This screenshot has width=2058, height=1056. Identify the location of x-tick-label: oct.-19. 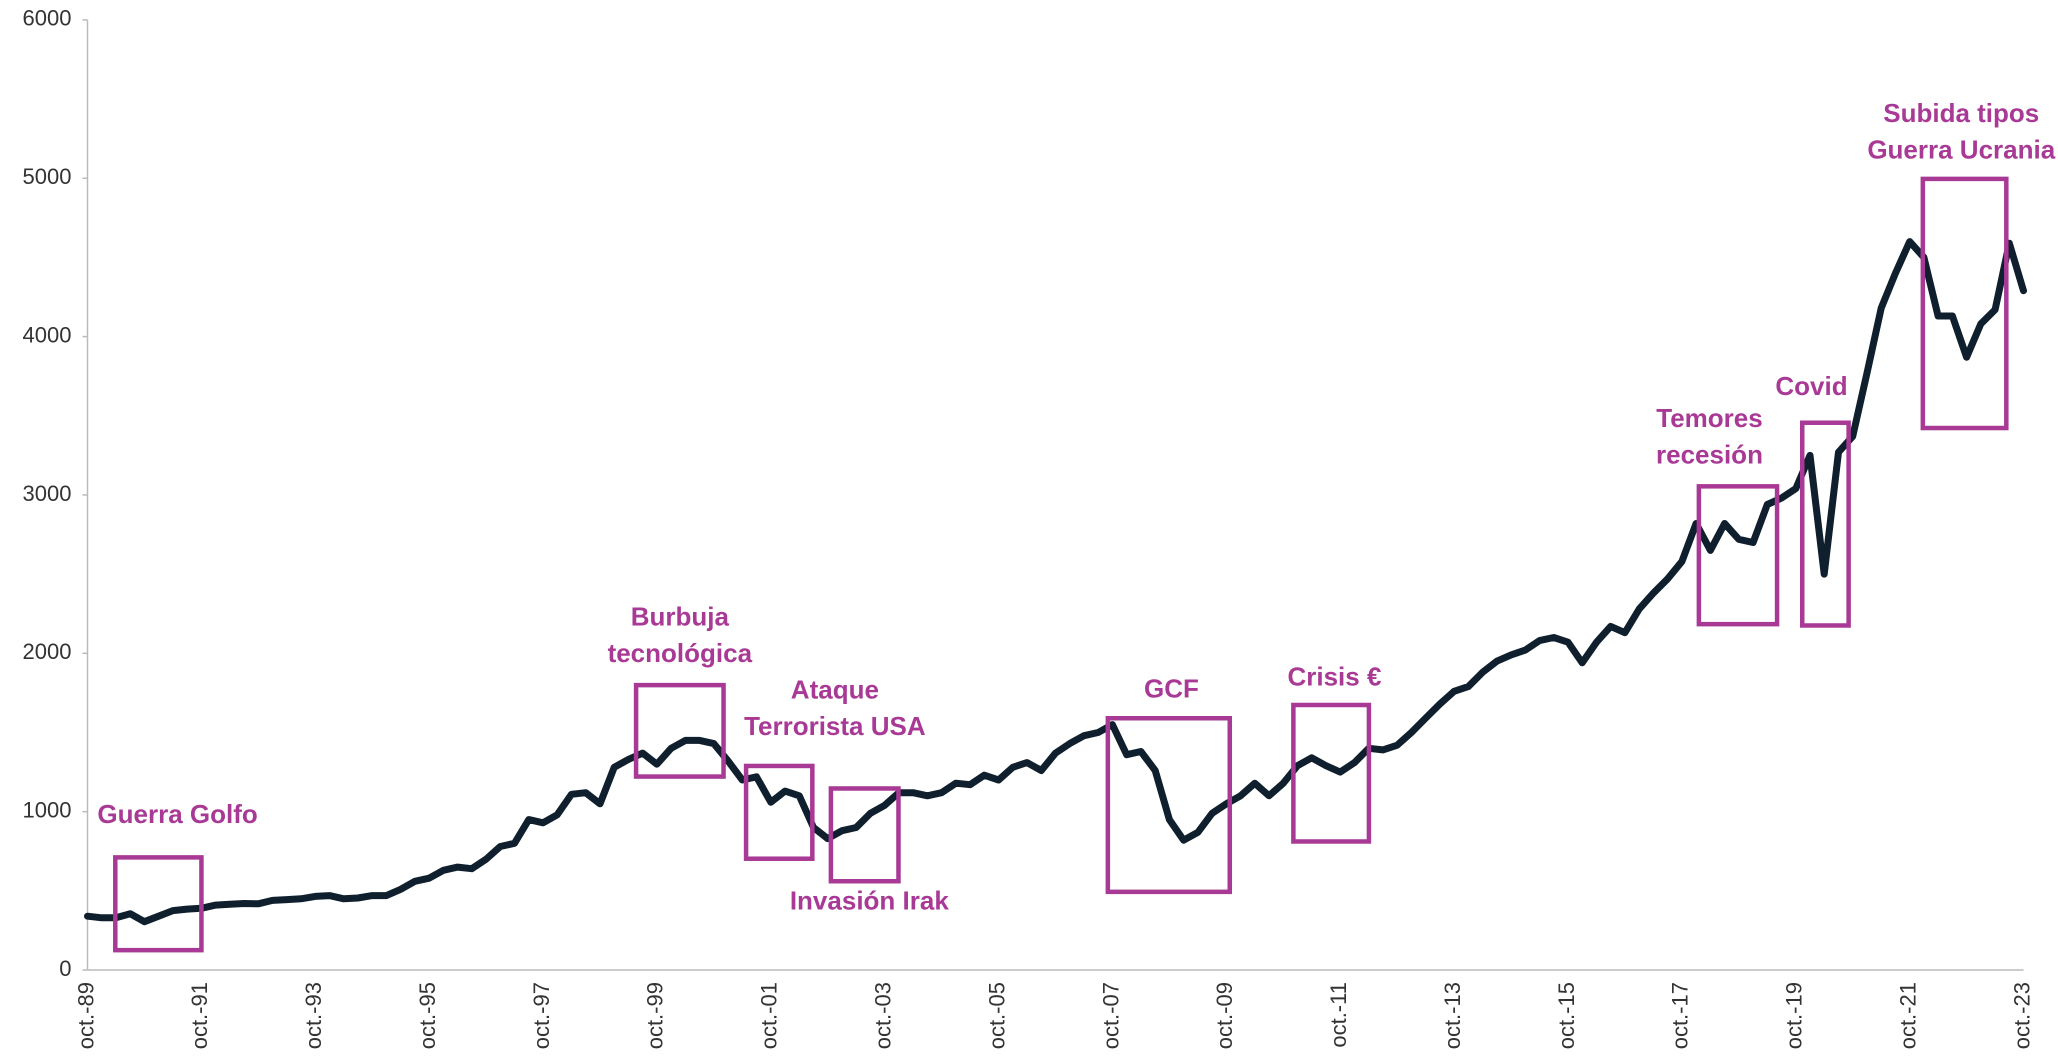
(1794, 1015).